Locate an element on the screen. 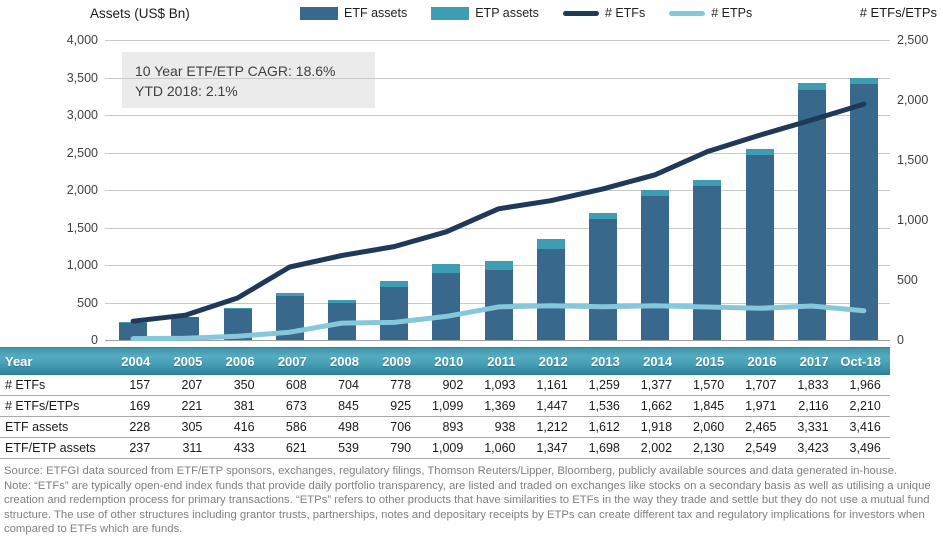  bar-2007 is located at coordinates (289, 316).